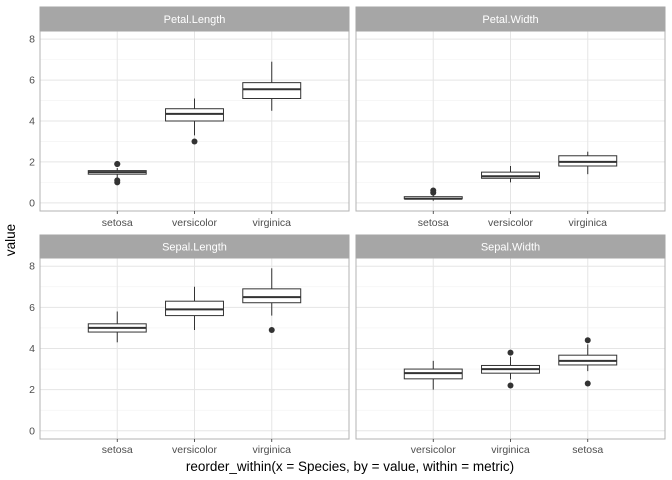  I want to click on strip-label: Petal.Width, so click(510, 20).